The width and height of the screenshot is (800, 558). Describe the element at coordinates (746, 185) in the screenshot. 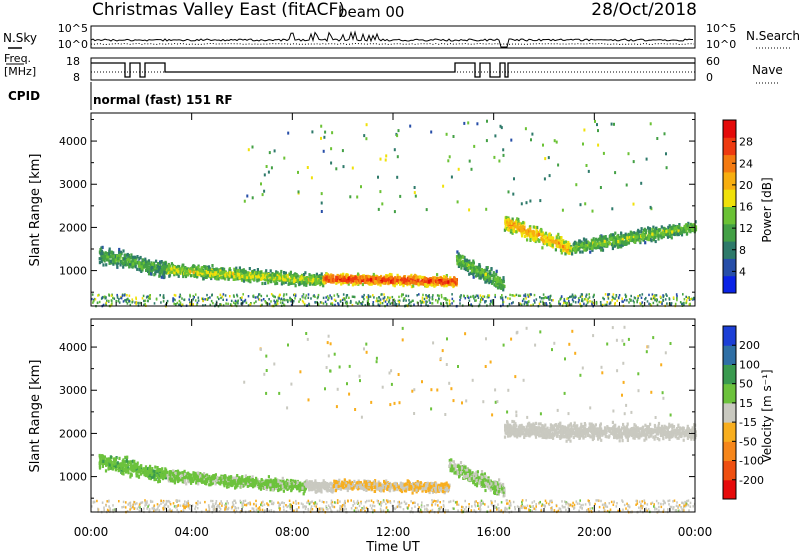

I see `colorbar-tick-label: 20` at that location.